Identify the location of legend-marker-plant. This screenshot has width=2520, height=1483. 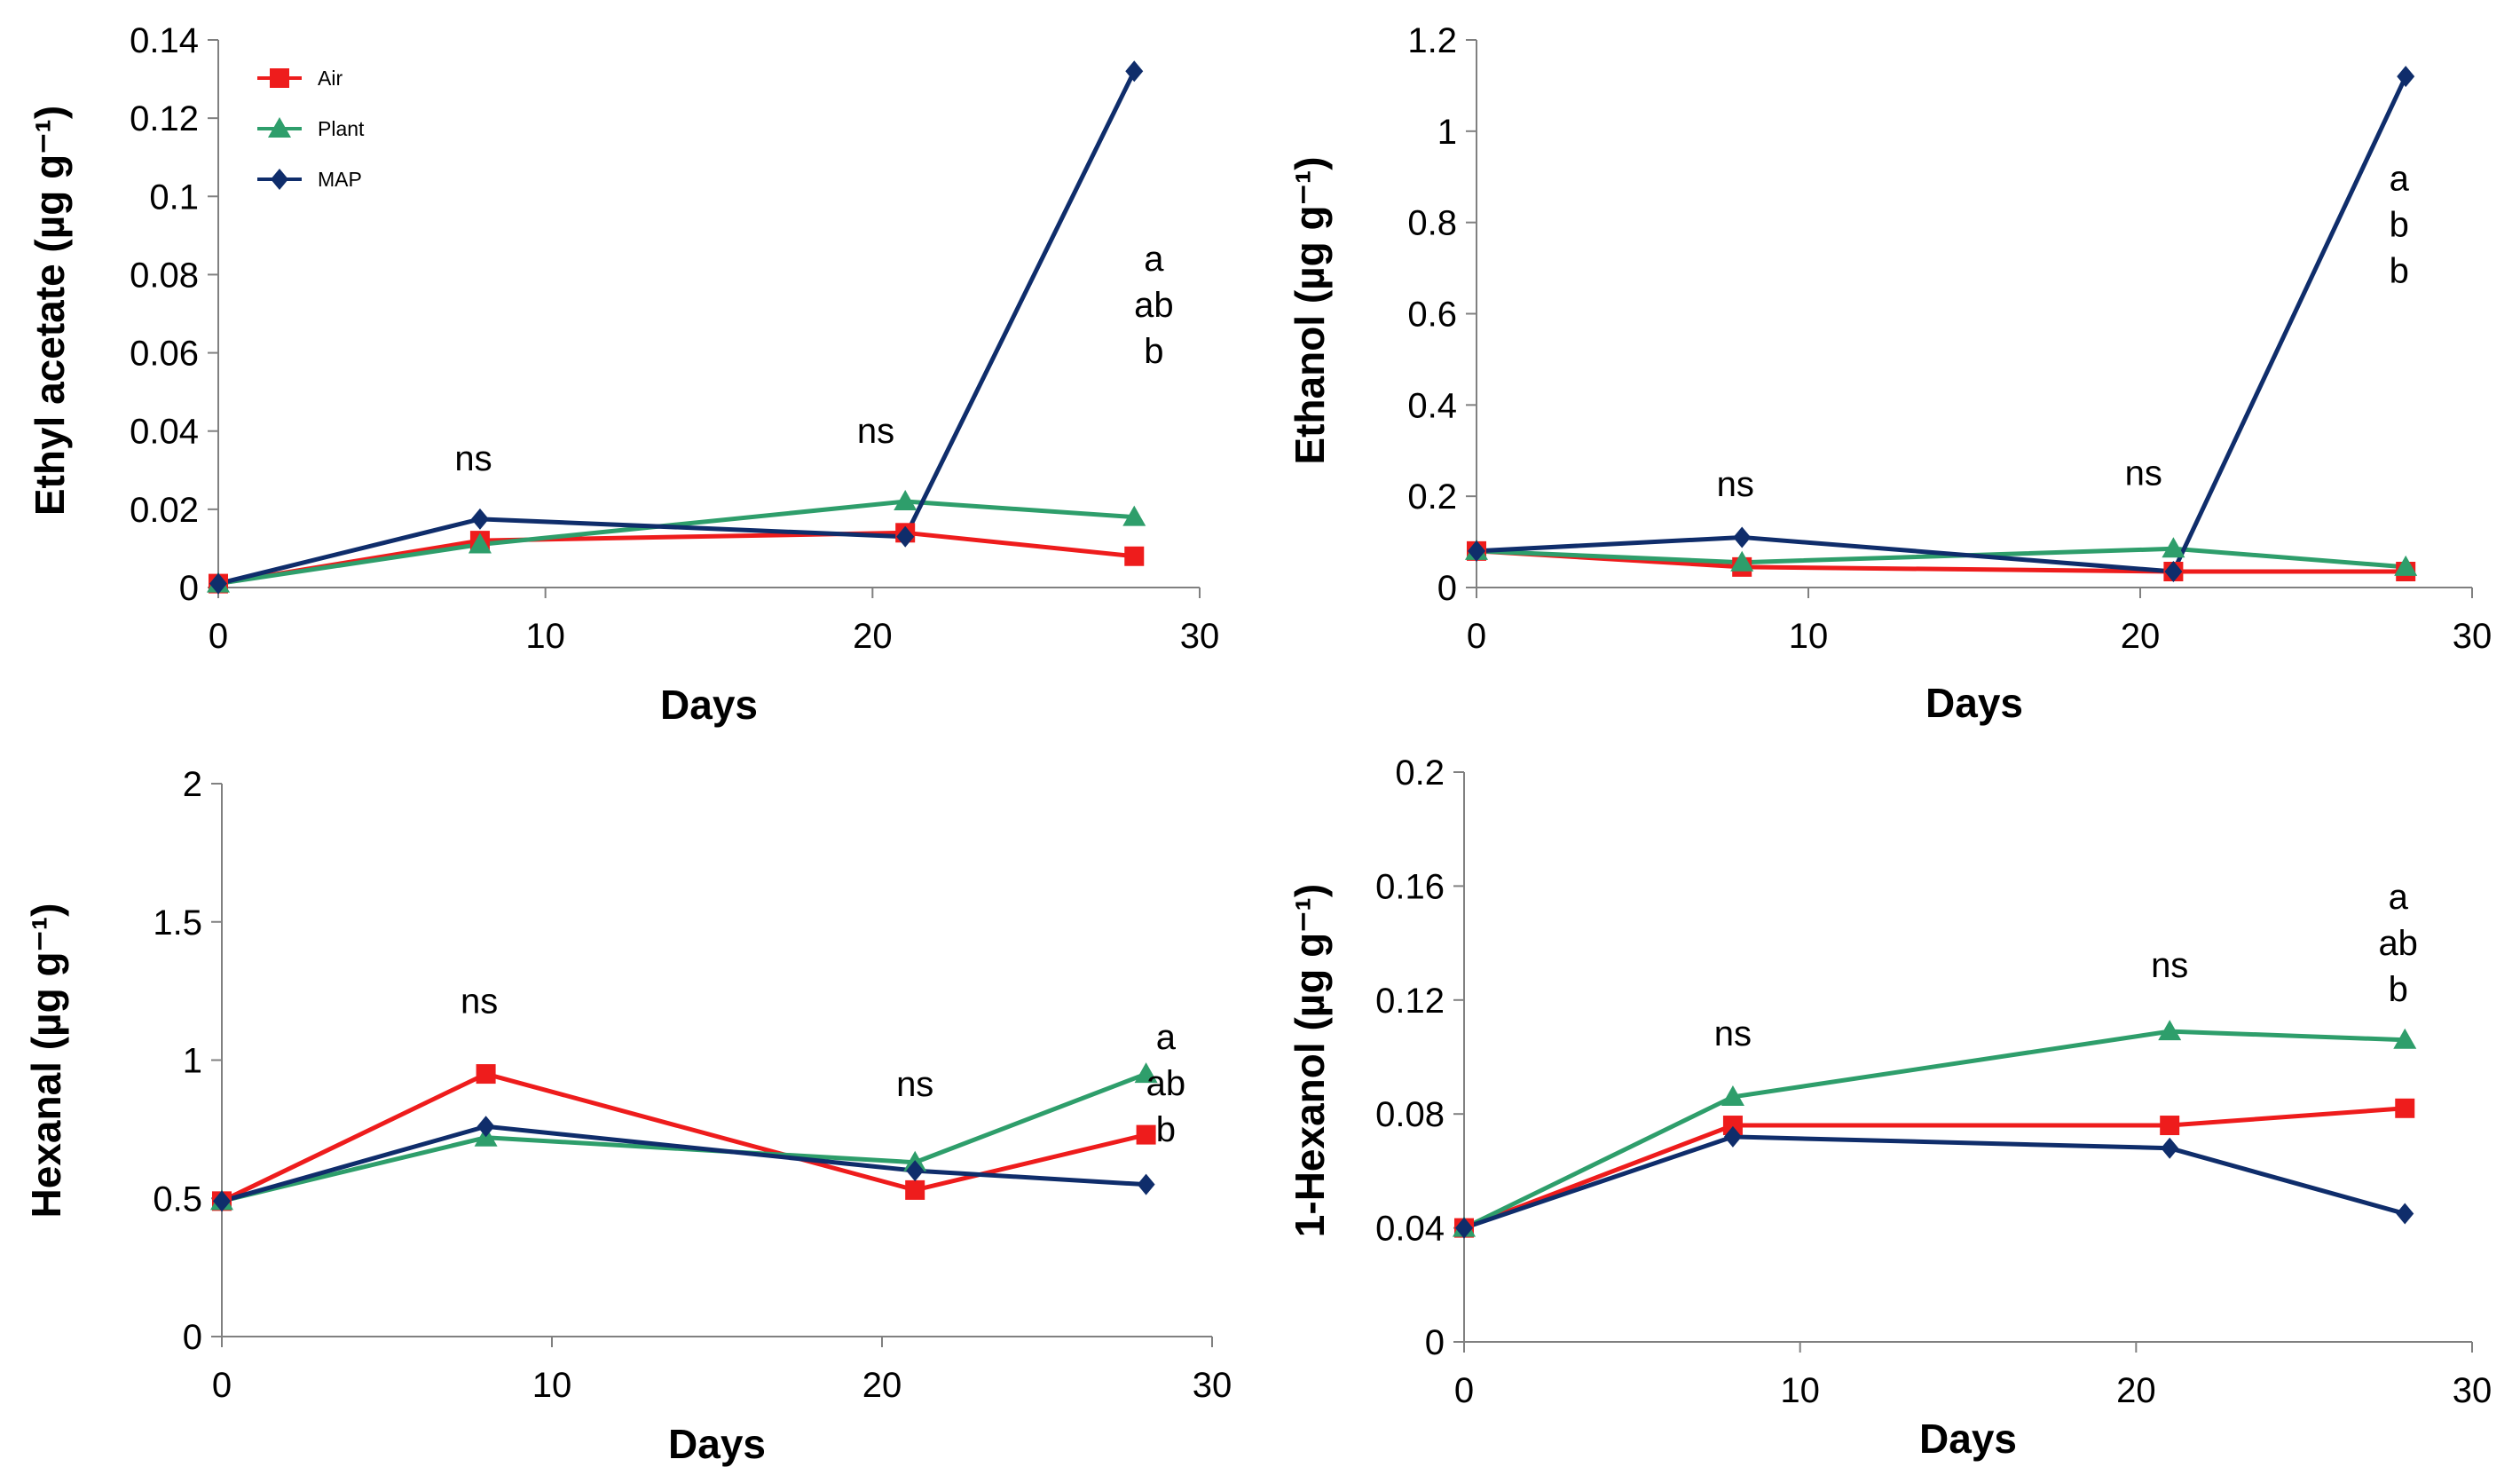
(279, 127).